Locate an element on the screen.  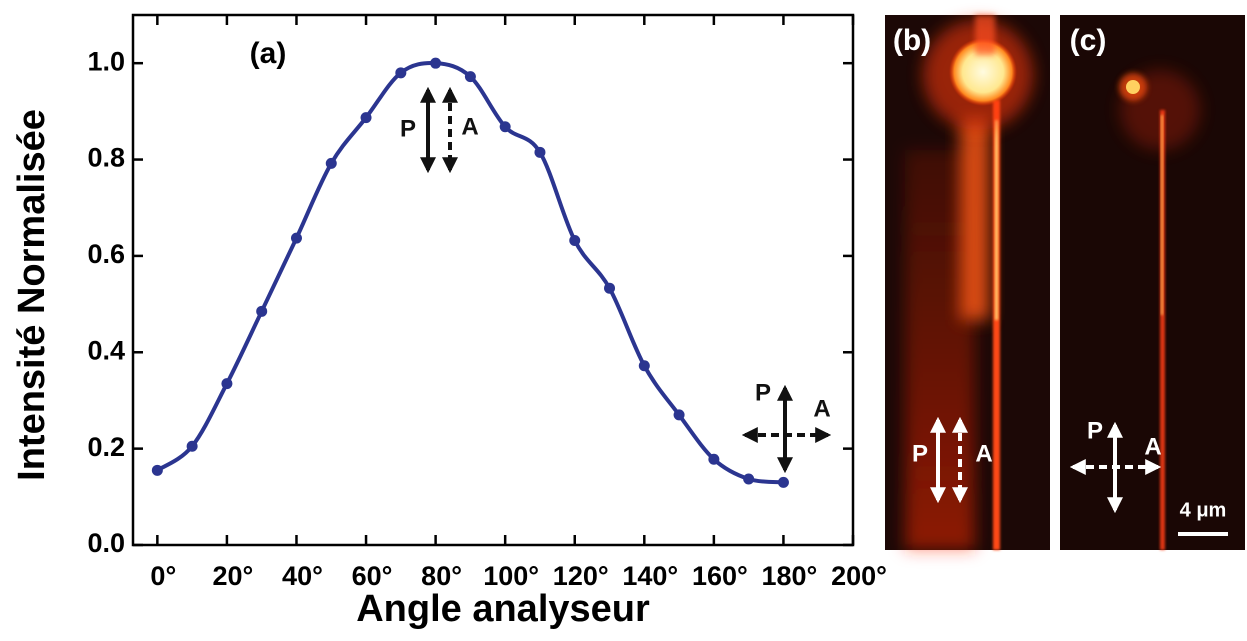
annotation: 4 μm is located at coordinates (1203, 510).